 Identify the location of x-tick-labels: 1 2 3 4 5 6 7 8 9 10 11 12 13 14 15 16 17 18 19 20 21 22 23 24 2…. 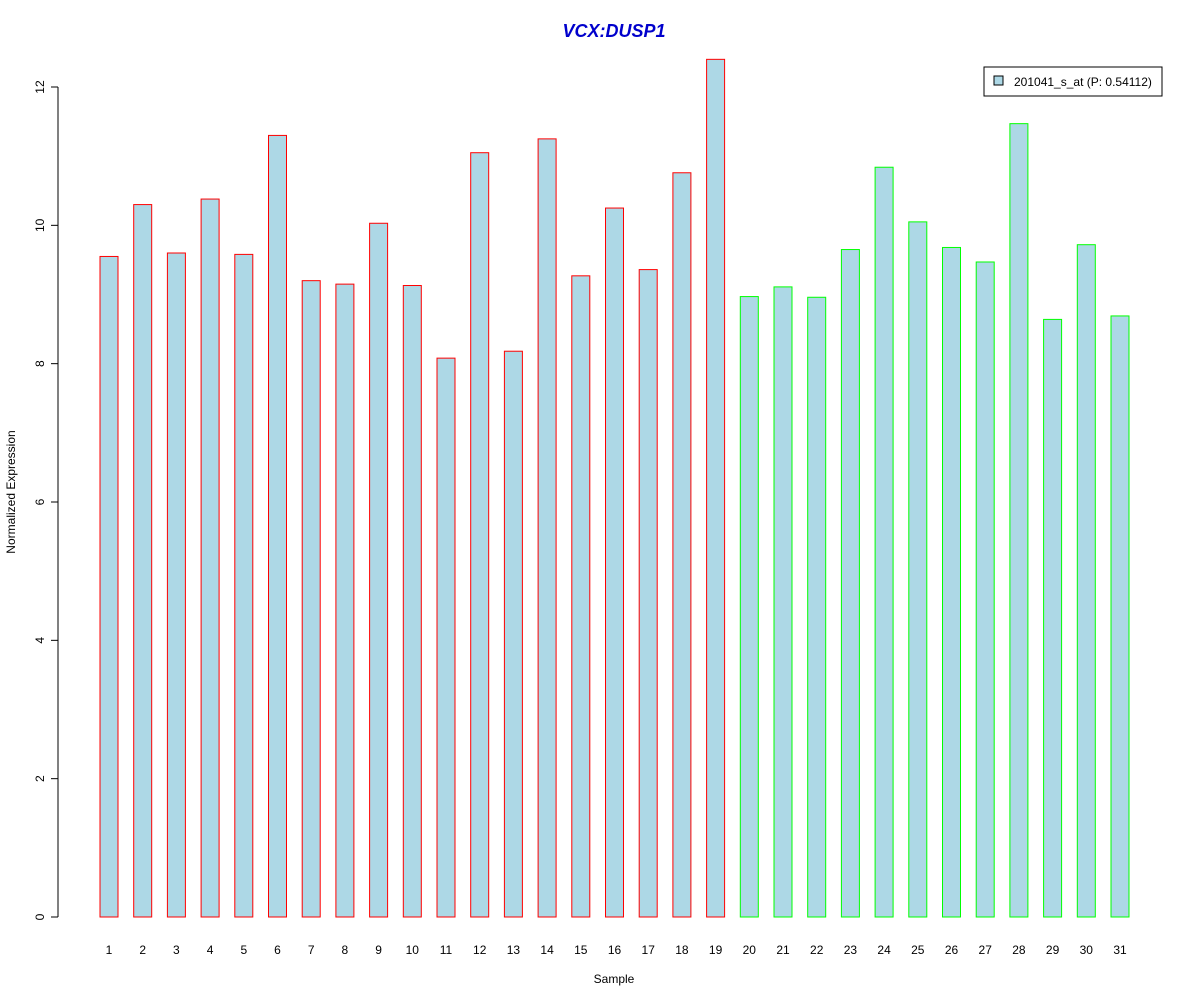
(616, 950).